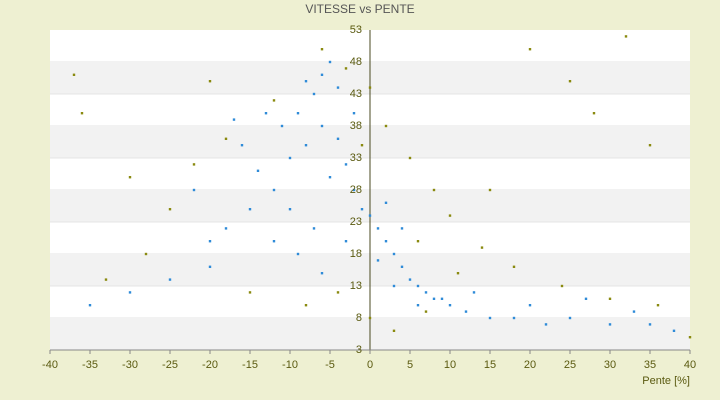 This screenshot has height=400, width=720. What do you see at coordinates (90, 365) in the screenshot?
I see `x-tick-label: -35` at bounding box center [90, 365].